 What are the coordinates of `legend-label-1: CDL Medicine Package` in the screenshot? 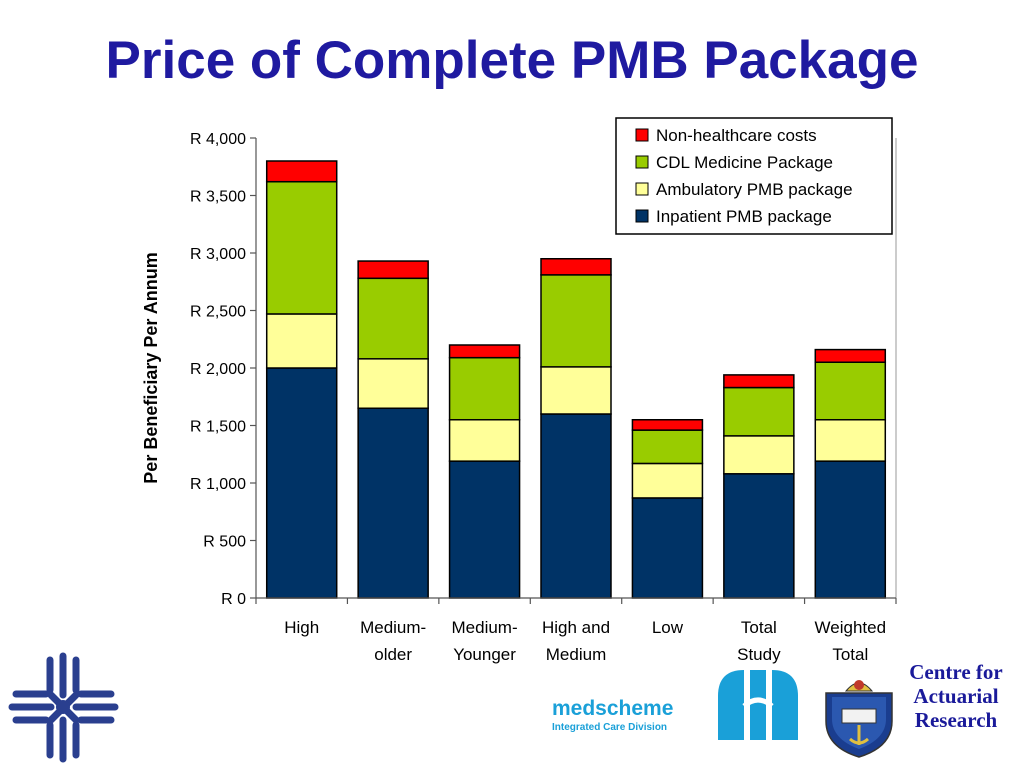 It's located at (744, 162).